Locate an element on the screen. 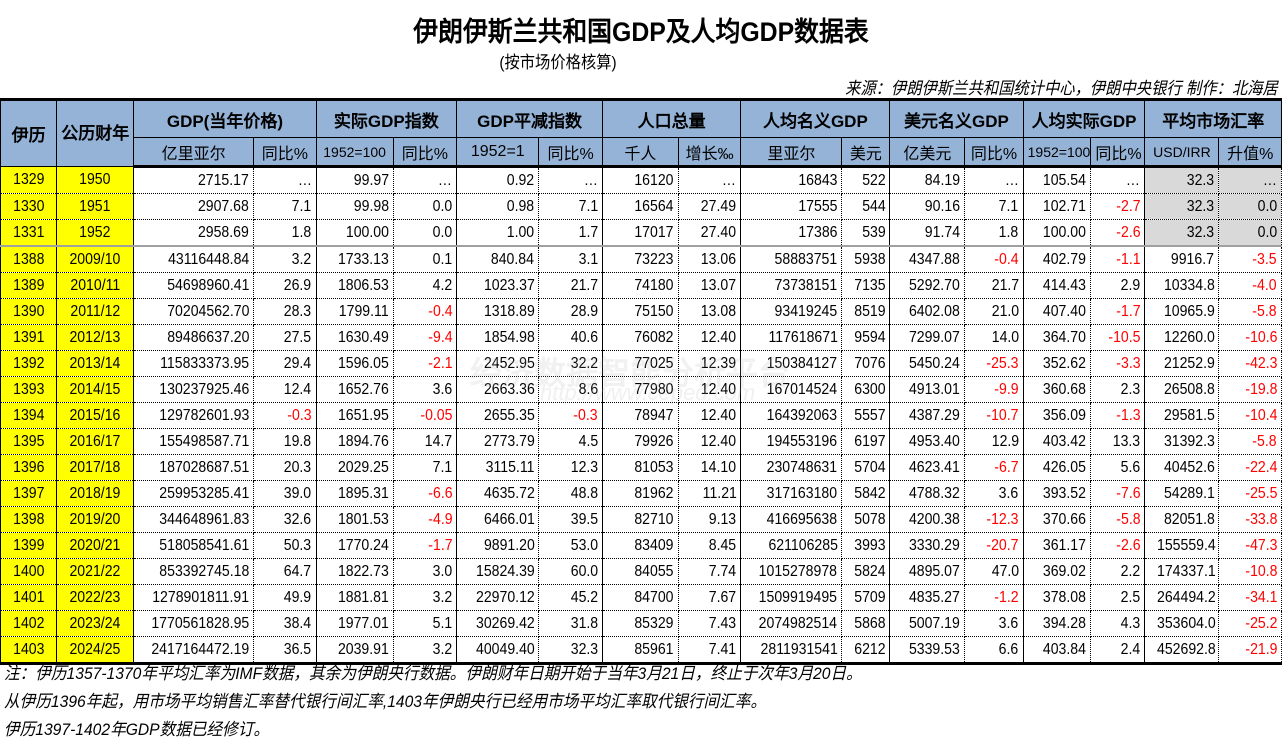 The image size is (1282, 745). table-cell: 64.7 is located at coordinates (285, 571).